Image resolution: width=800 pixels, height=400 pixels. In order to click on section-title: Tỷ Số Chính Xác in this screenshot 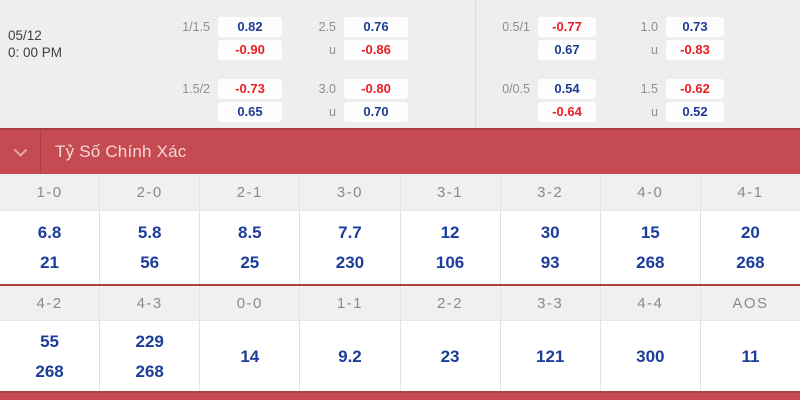, I will do `click(121, 151)`.